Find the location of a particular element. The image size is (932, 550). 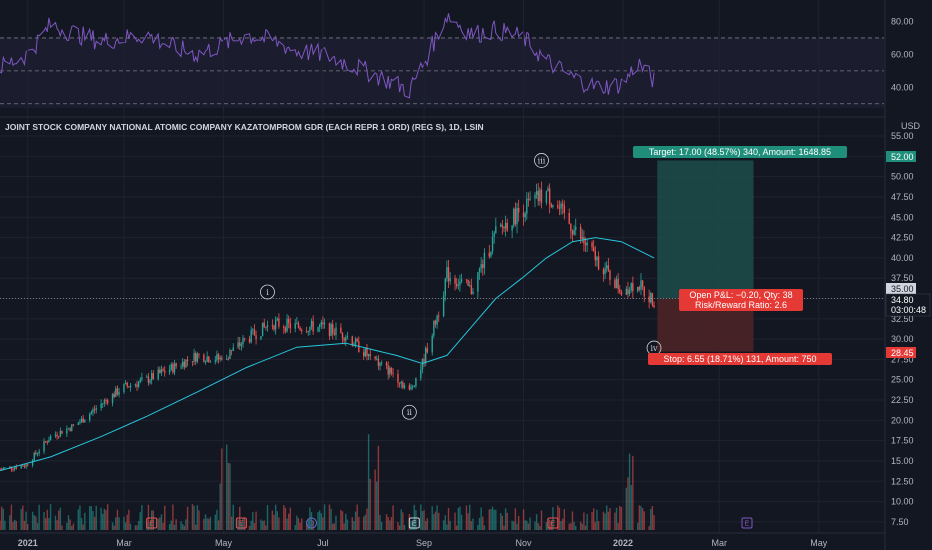

price-tick-label: 47.50 is located at coordinates (902, 197).